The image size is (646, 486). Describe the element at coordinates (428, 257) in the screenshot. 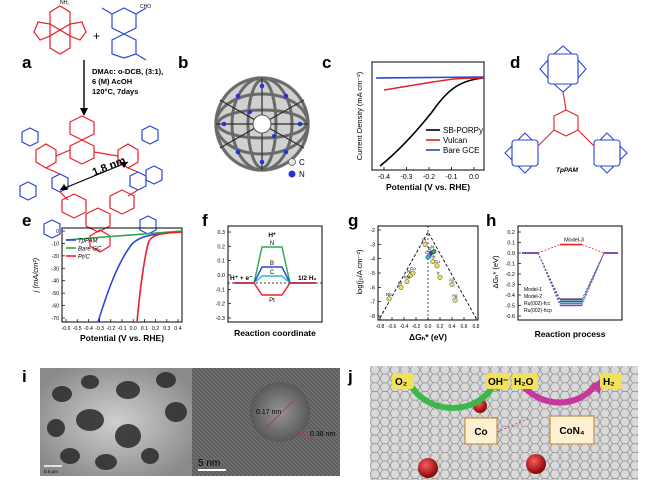

I see `volcano-point-c` at that location.